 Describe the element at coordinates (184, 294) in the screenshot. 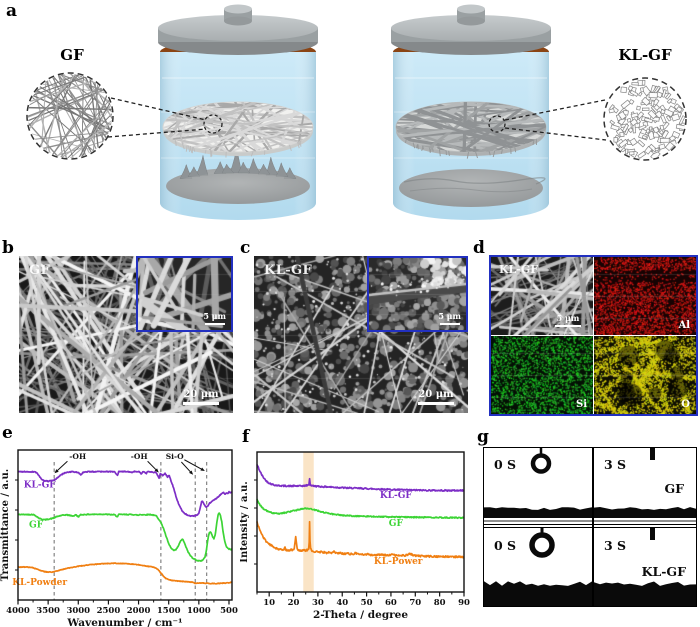

I see `sem-gf-inset-canvas` at that location.